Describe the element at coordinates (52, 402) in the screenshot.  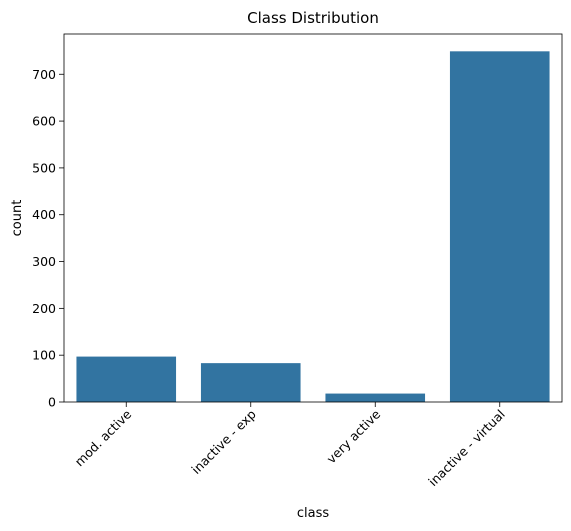
I see `y-tick-label: 0` at that location.